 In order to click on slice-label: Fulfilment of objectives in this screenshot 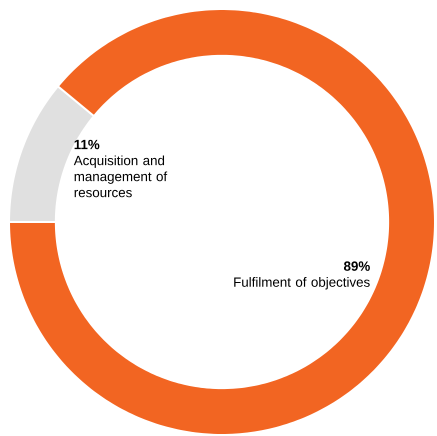, I will do `click(302, 283)`.